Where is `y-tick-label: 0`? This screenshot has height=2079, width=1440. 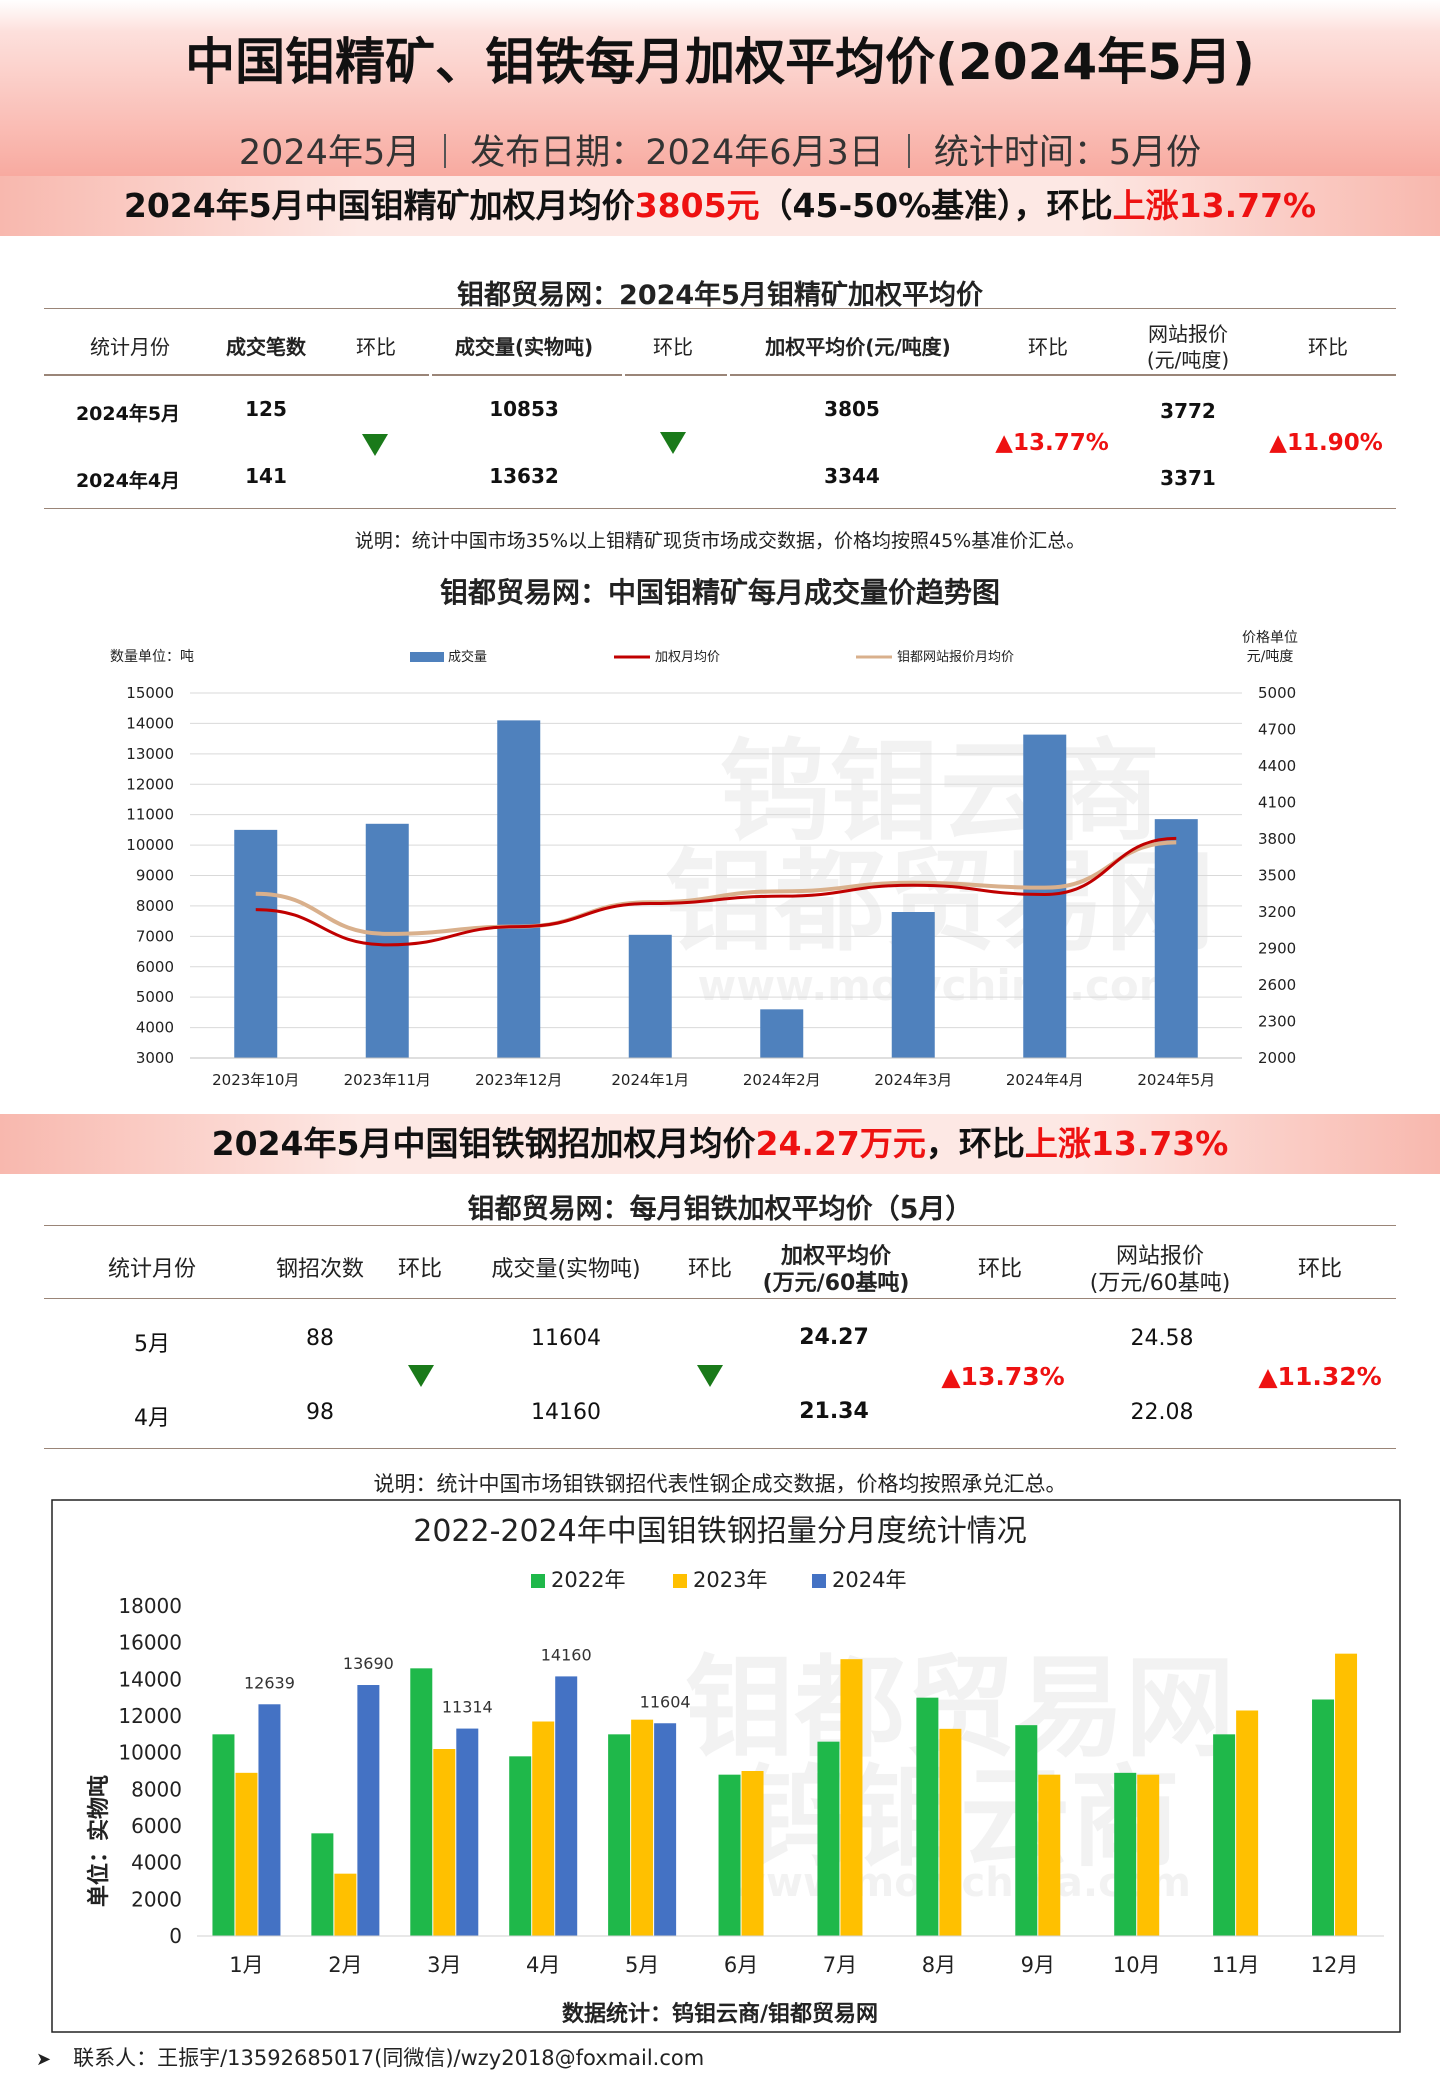 y-tick-label: 0 is located at coordinates (175, 1936).